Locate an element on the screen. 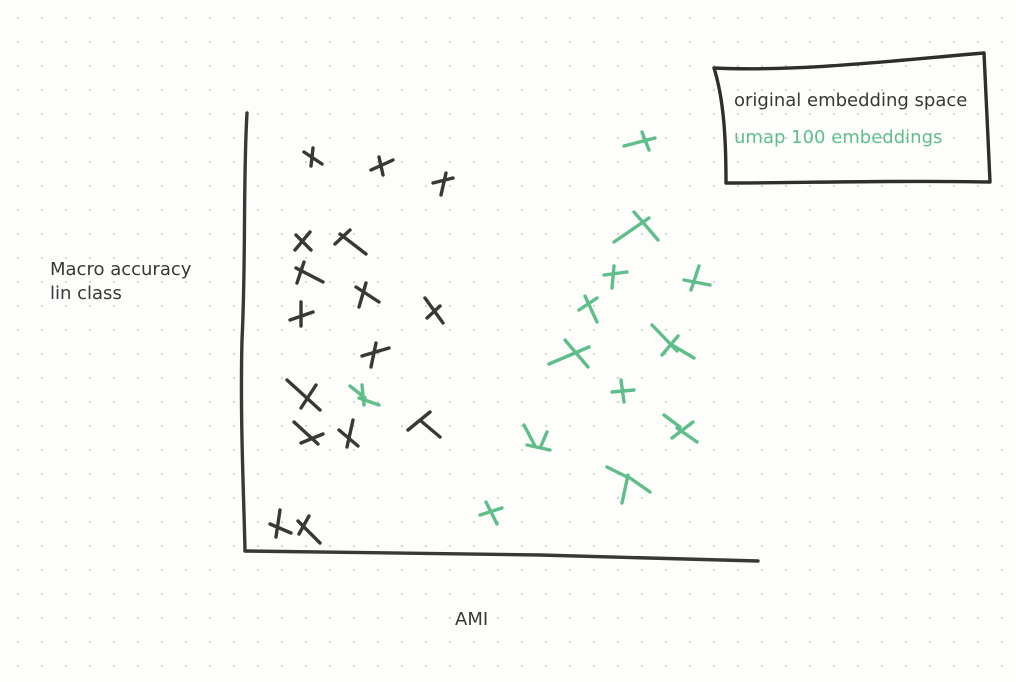 This screenshot has width=1016, height=682. x-axis-label: AMI is located at coordinates (472, 619).